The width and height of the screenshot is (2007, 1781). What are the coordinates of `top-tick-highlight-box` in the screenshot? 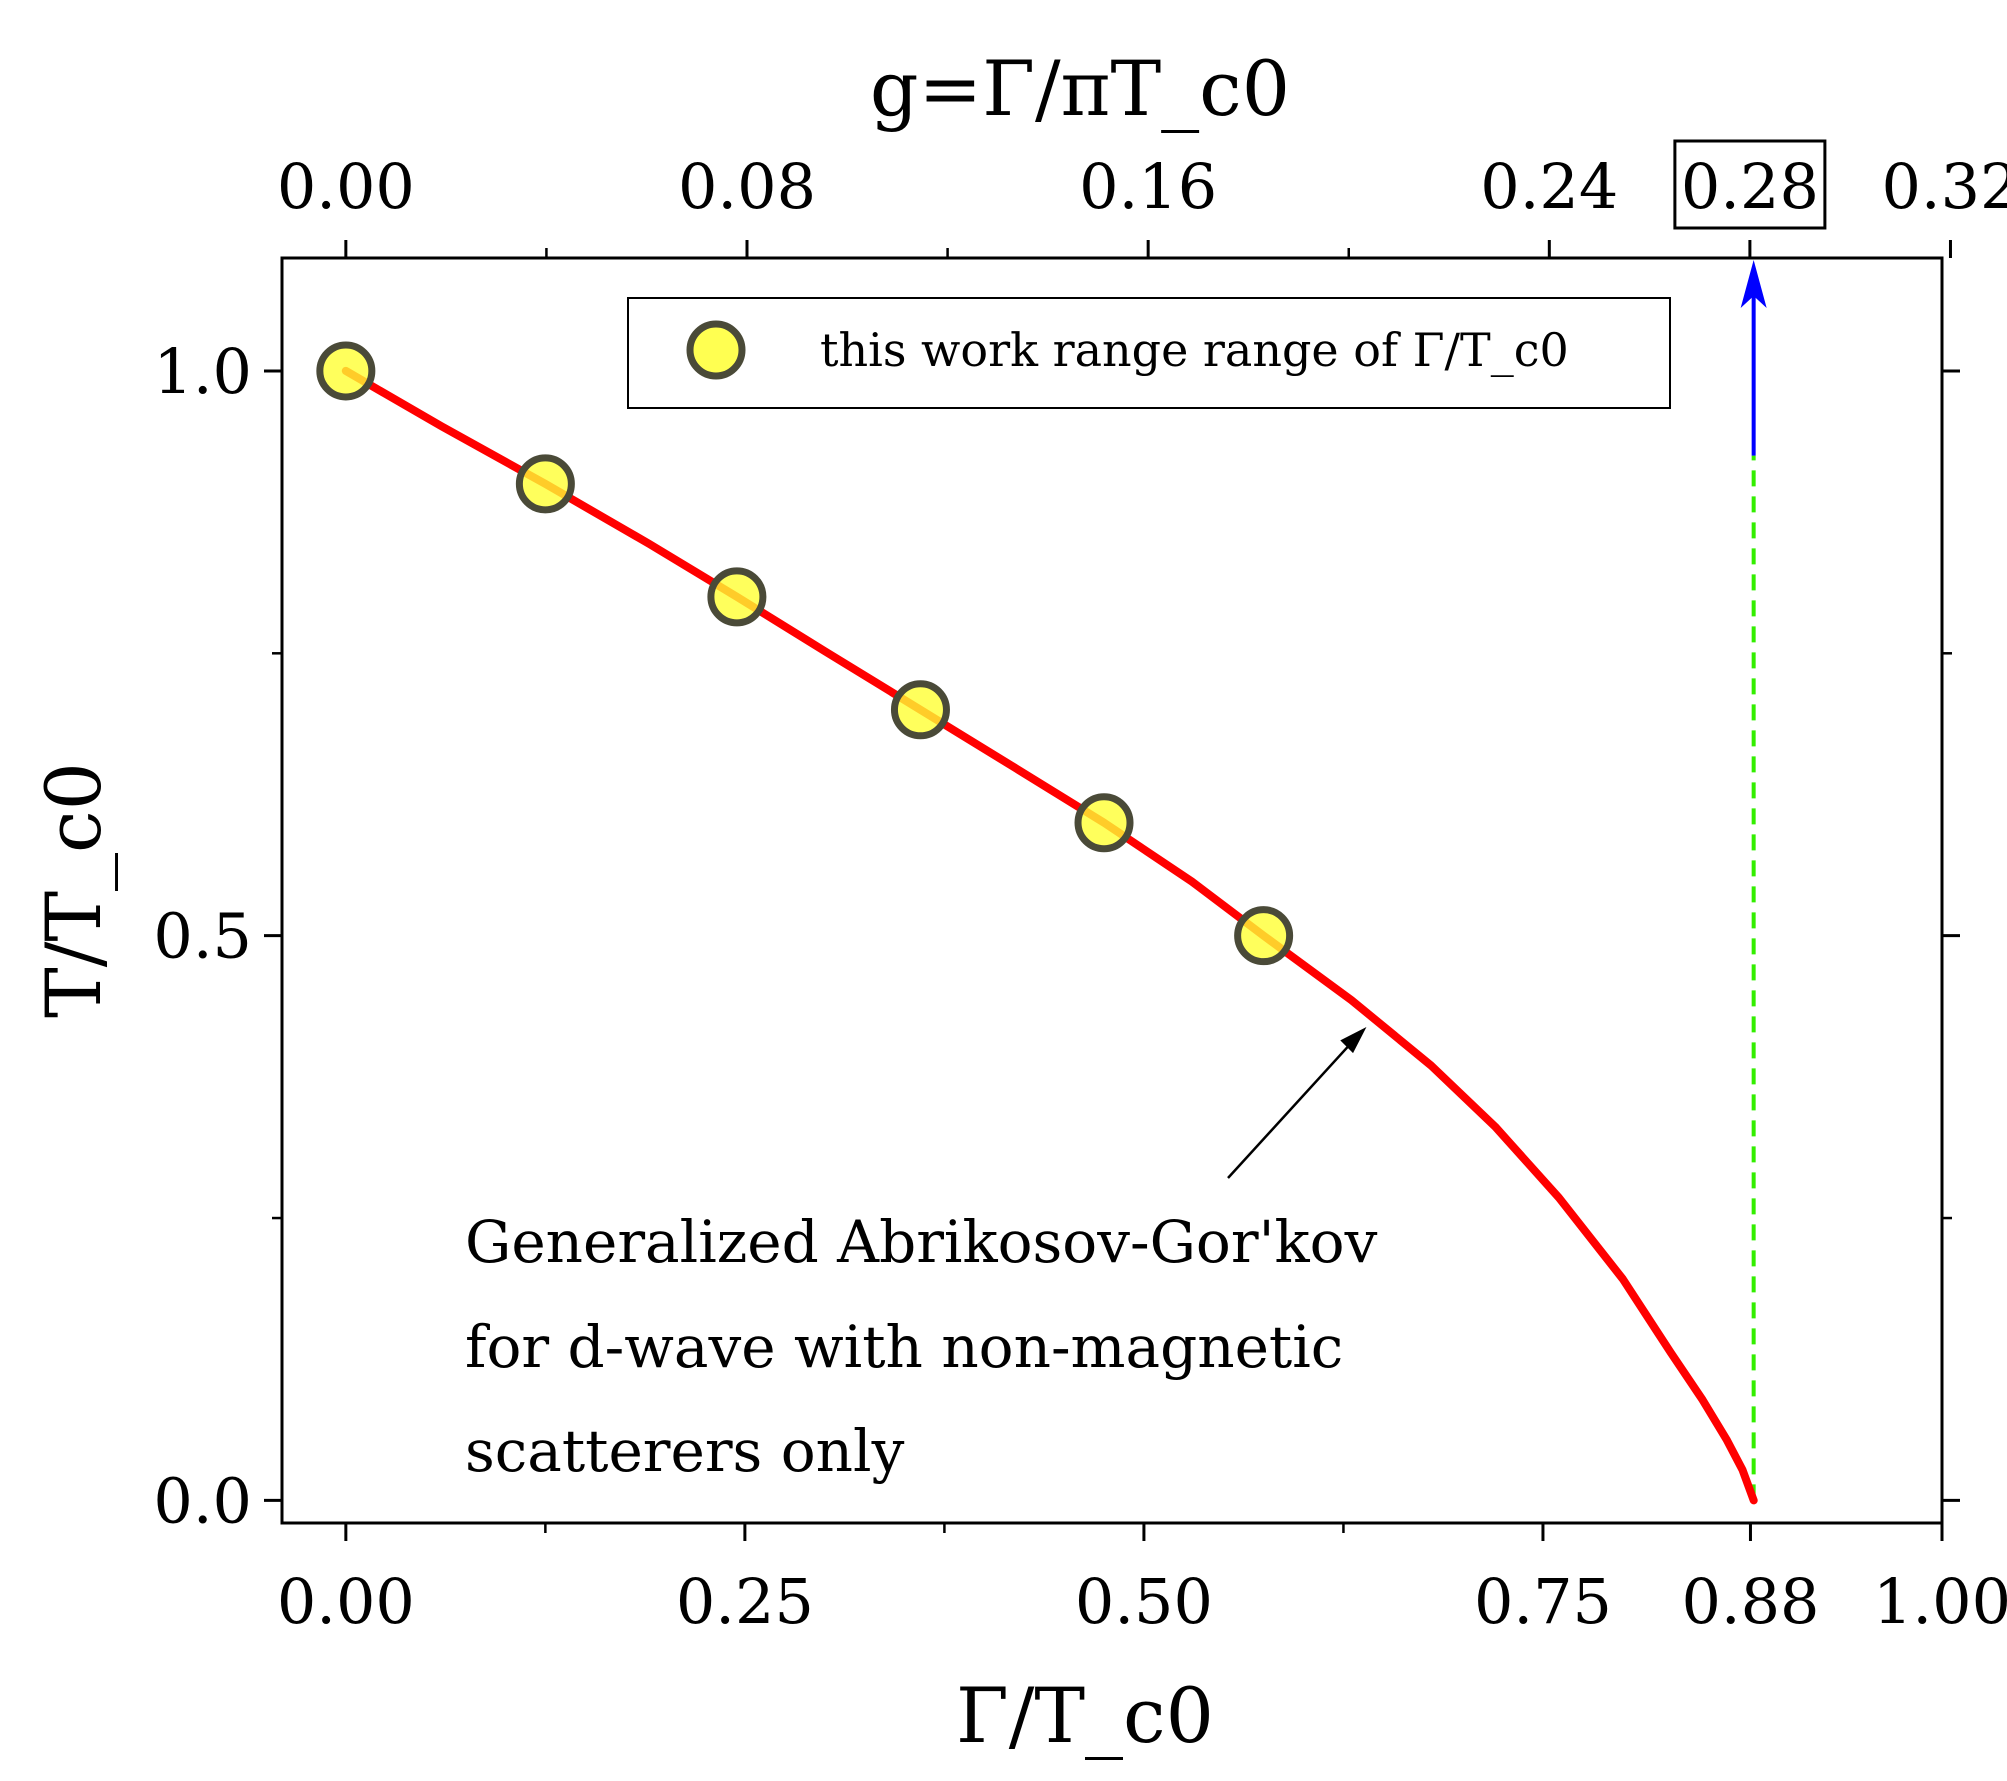 It's located at (1750, 184).